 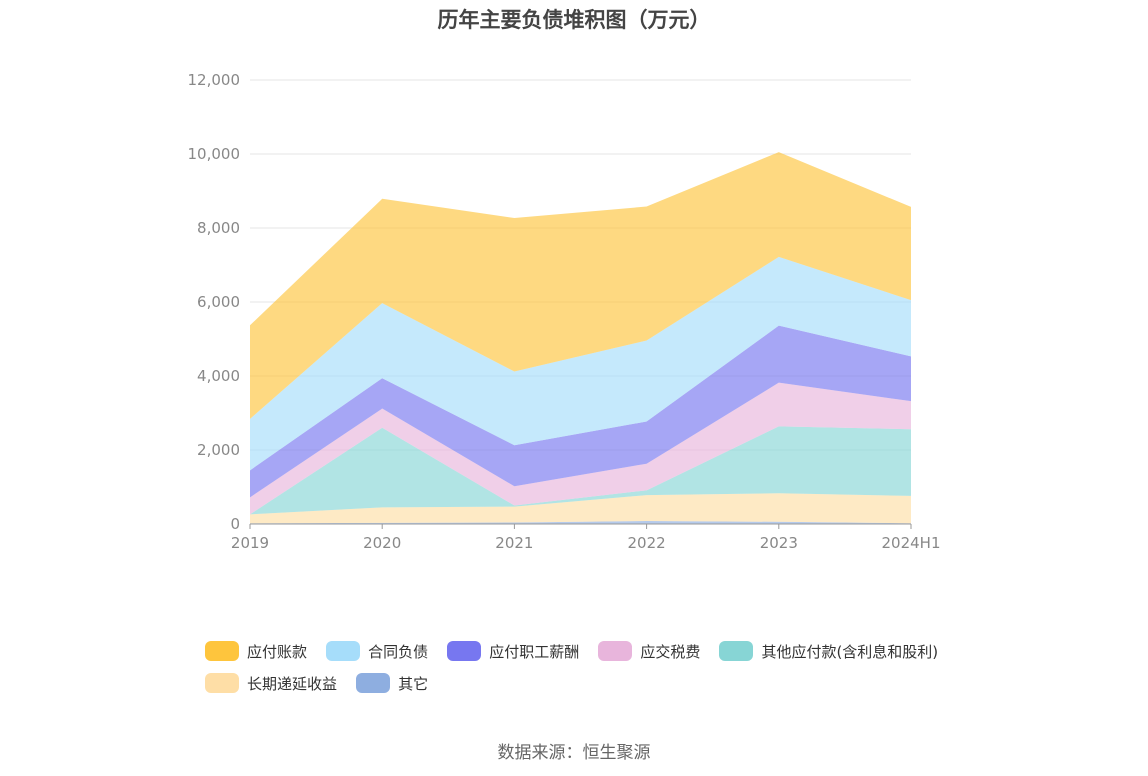 I want to click on legend-label: 应交税费, so click(x=670, y=651).